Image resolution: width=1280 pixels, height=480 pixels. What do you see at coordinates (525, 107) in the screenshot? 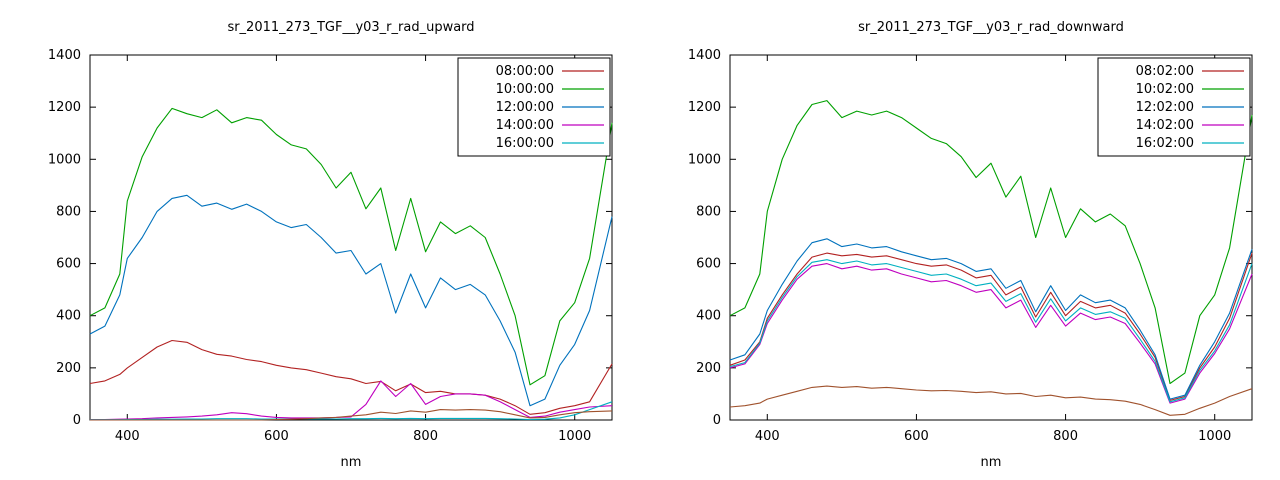
I see `legend-label: 12:00:00` at bounding box center [525, 107].